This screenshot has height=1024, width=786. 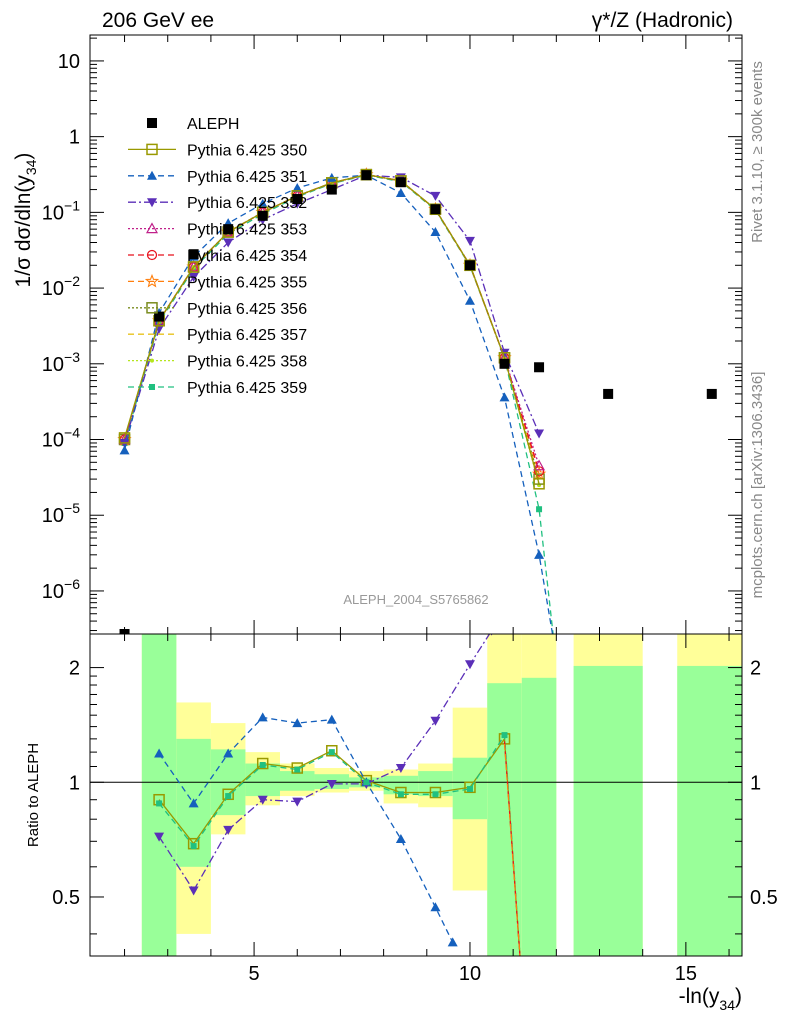 I want to click on y-tick-label: 10⁻⁶, so click(x=61, y=589).